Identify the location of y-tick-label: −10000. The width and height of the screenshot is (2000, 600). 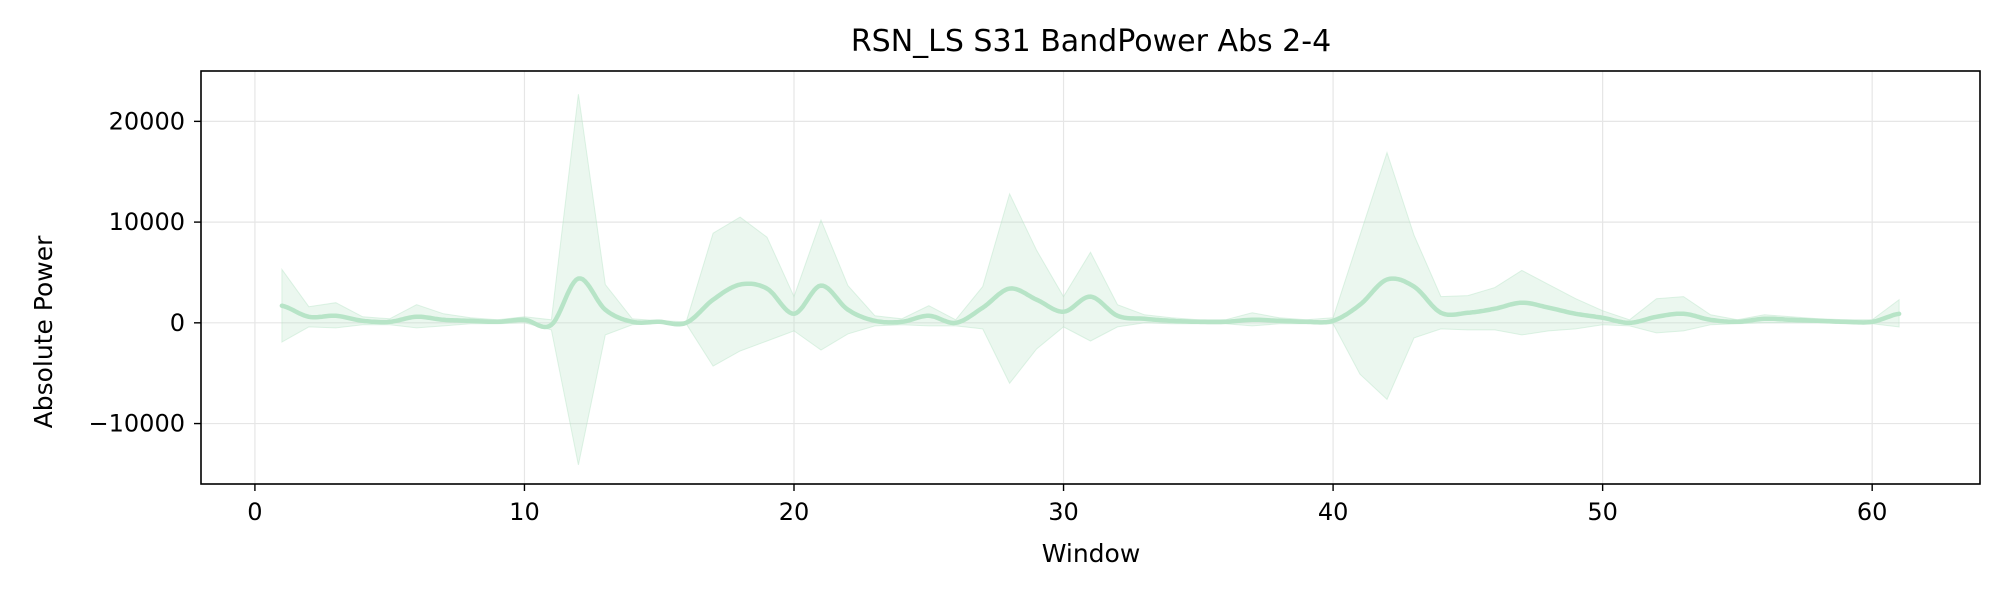
(137, 424).